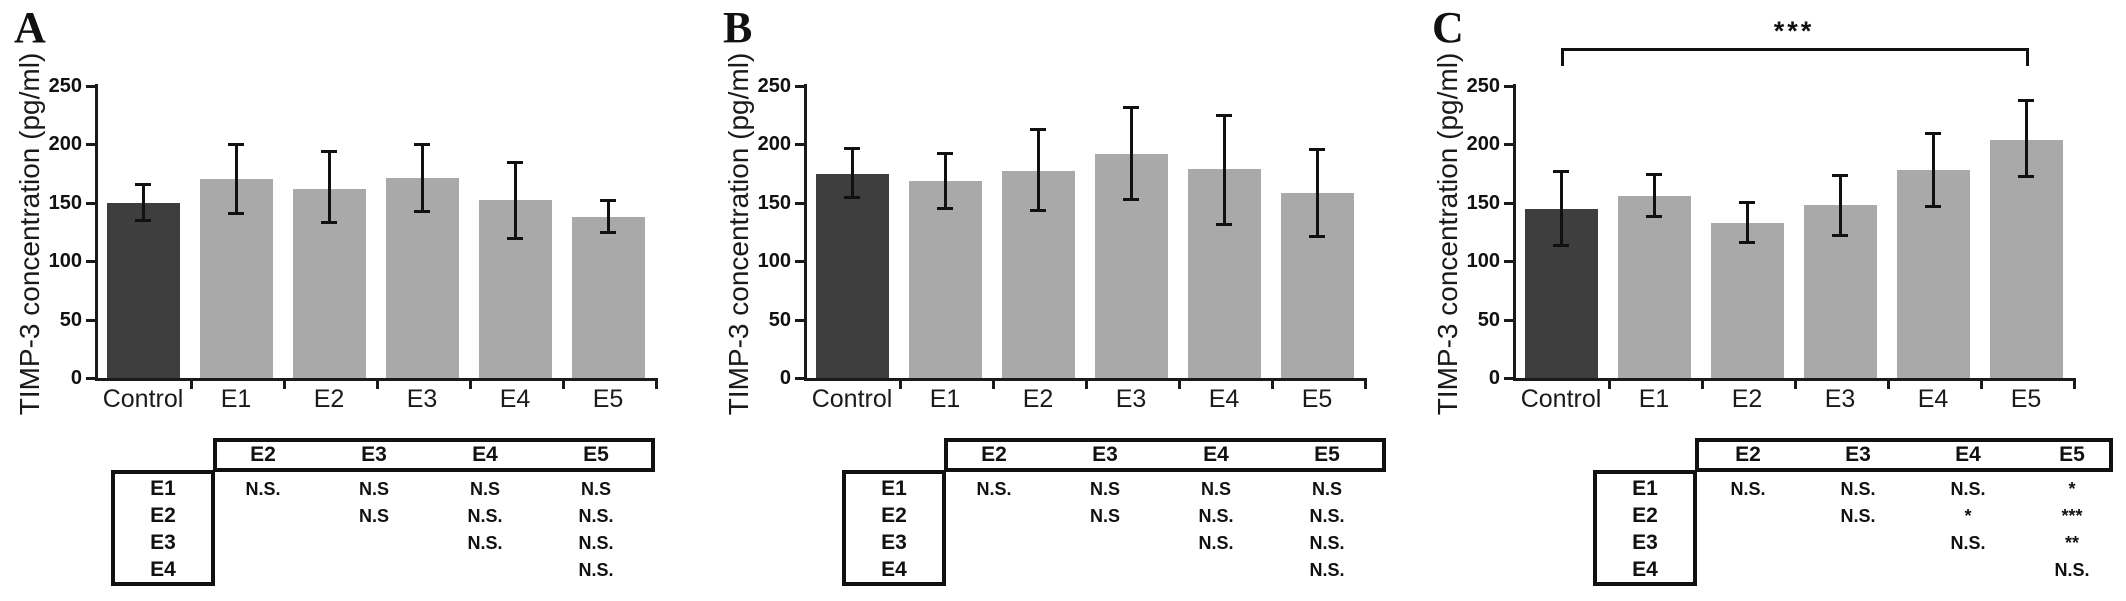 Image resolution: width=2126 pixels, height=601 pixels. Describe the element at coordinates (143, 290) in the screenshot. I see `bar-control` at that location.